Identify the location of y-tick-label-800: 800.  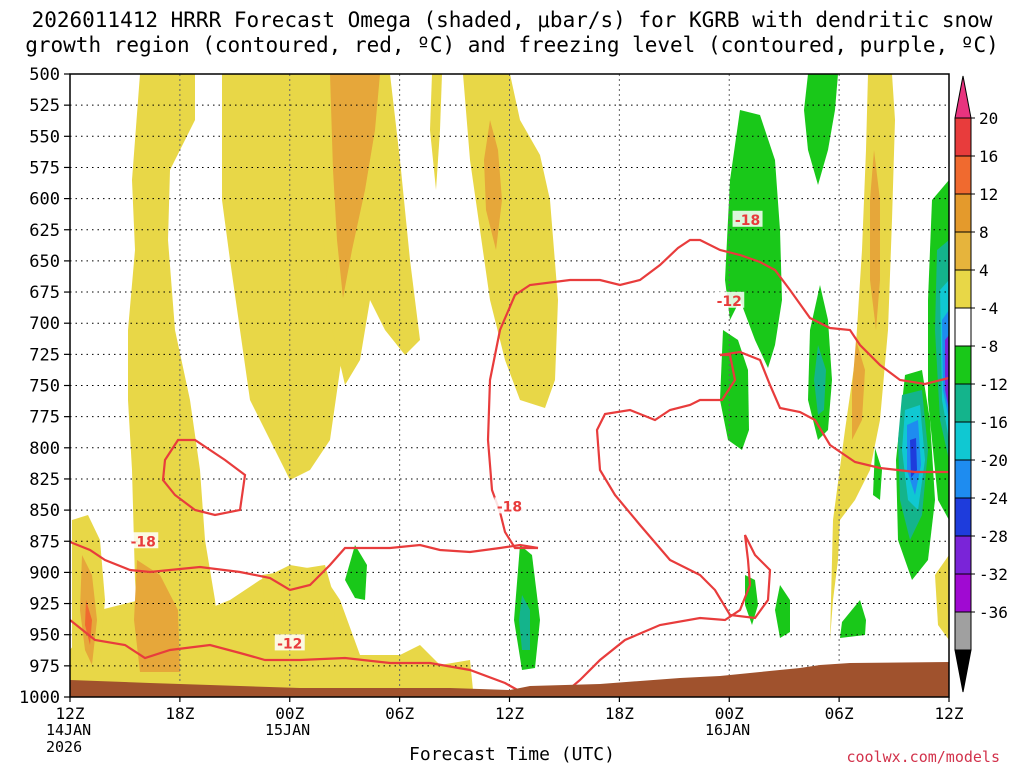
(44, 449).